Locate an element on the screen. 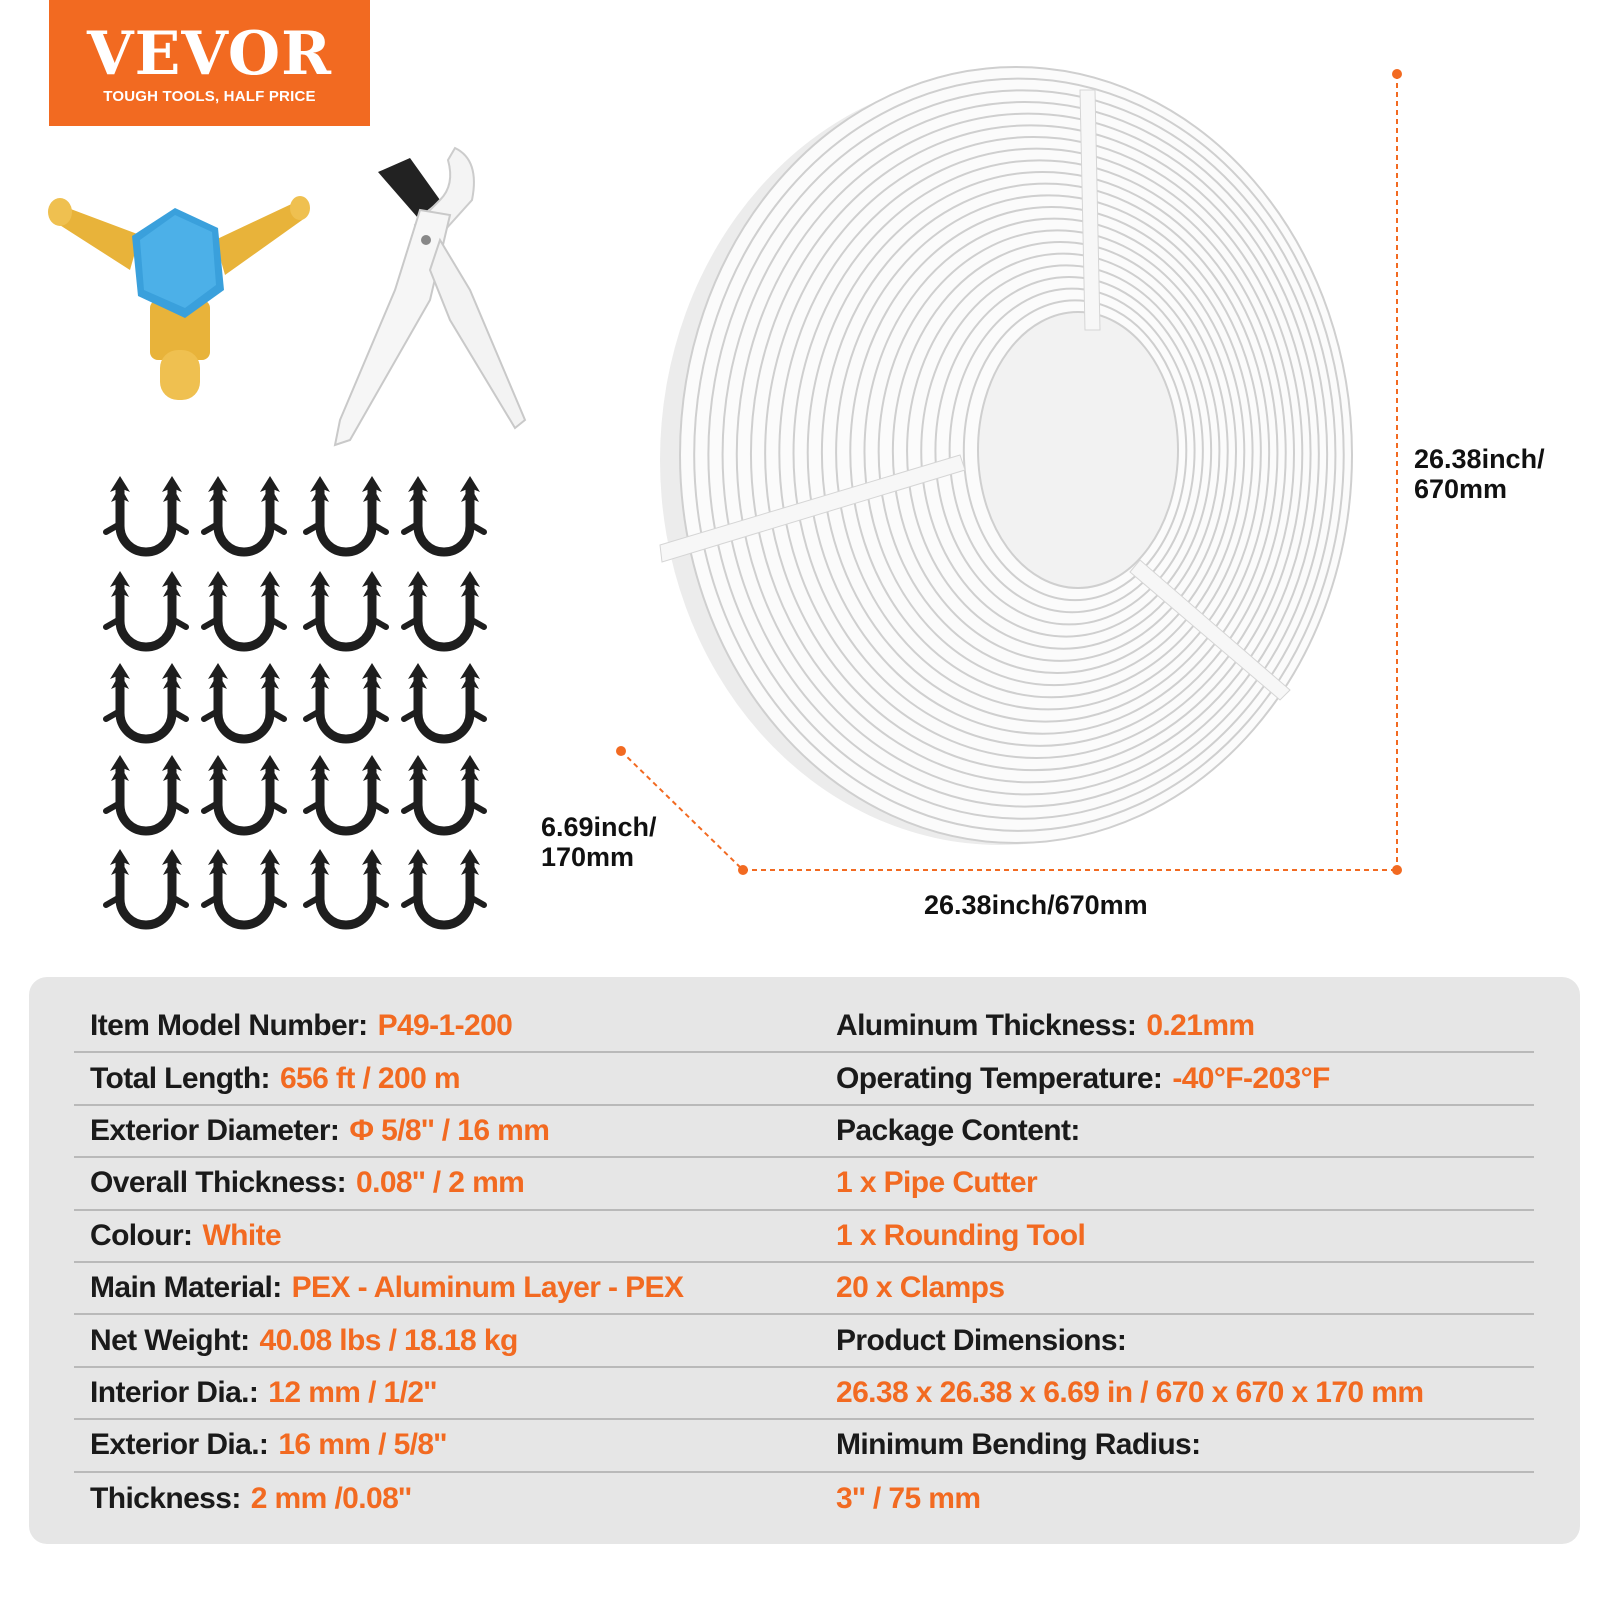  spec-value: 0.21mm is located at coordinates (1200, 1026).